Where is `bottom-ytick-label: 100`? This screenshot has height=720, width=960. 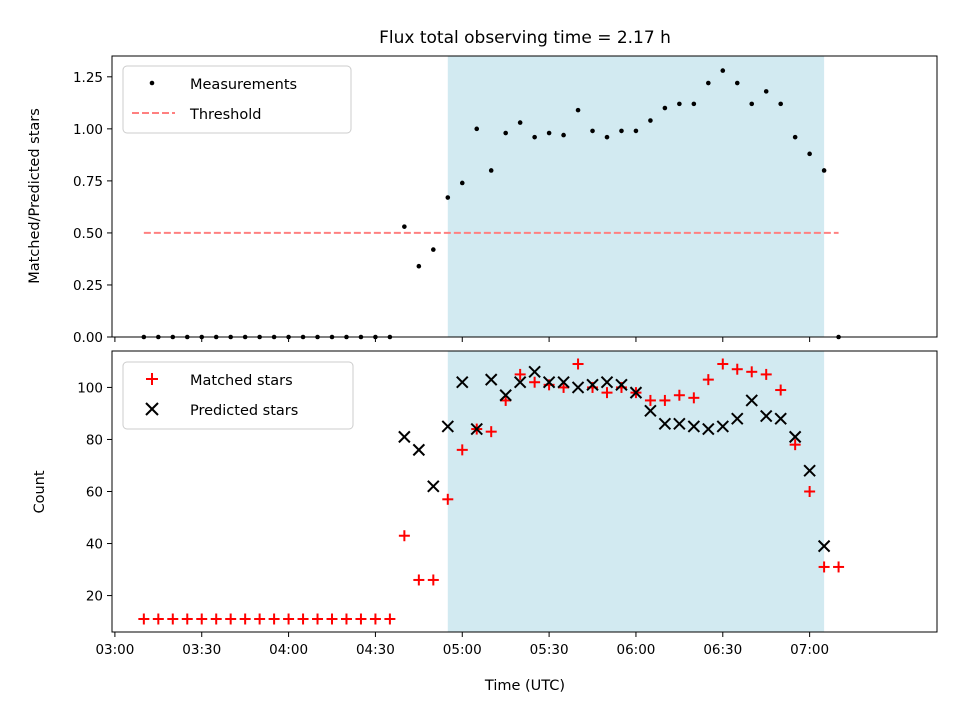
bottom-ytick-label: 100 is located at coordinates (90, 388).